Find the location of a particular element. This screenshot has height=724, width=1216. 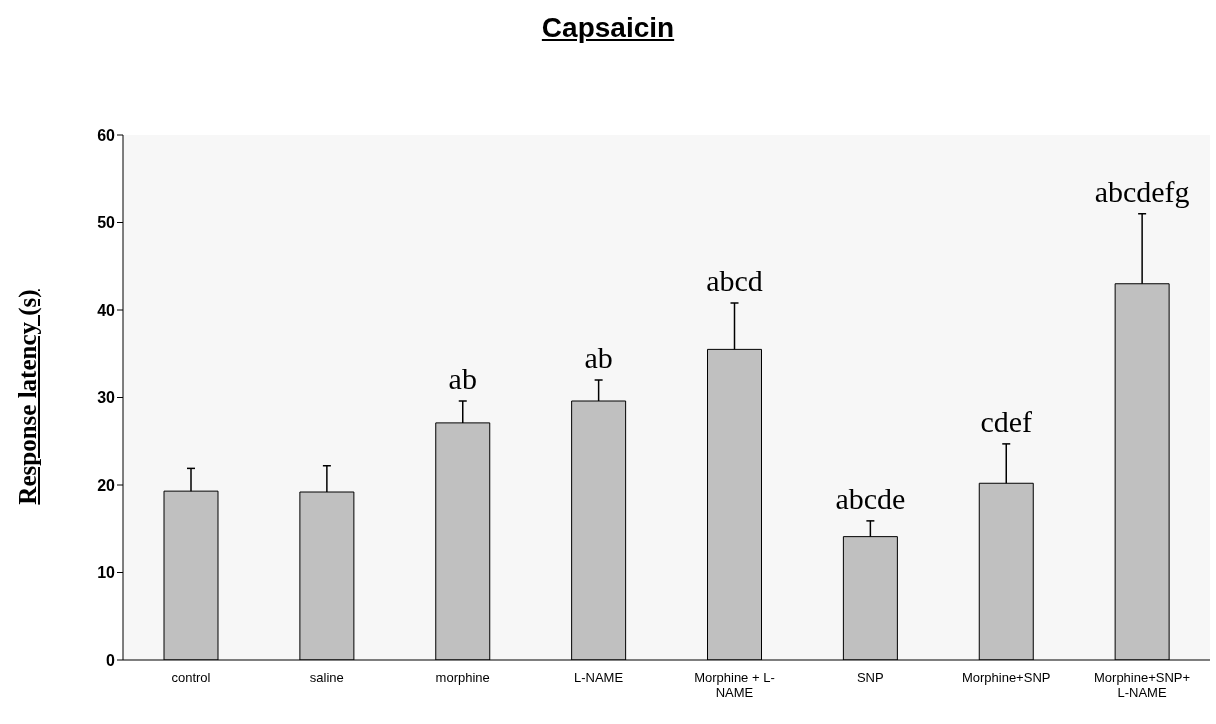

y-tick-label: 50 is located at coordinates (106, 223).